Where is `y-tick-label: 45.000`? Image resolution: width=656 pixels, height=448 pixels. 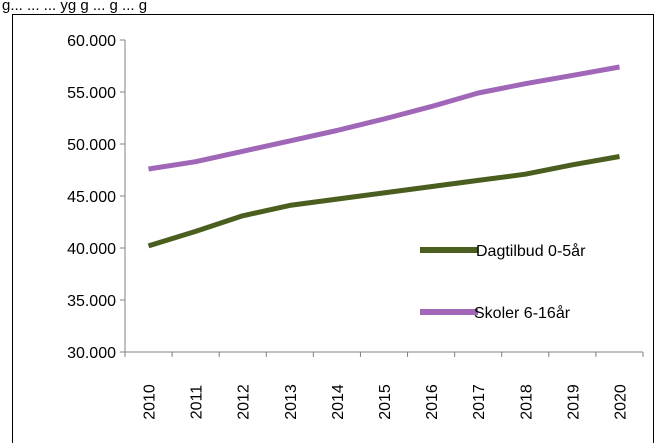 y-tick-label: 45.000 is located at coordinates (91, 197).